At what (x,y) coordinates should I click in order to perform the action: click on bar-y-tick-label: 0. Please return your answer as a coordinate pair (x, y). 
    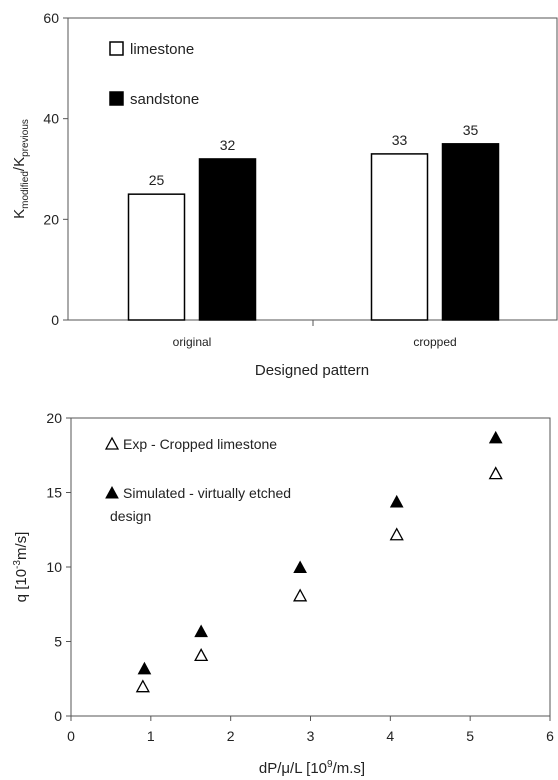
    Looking at the image, I should click on (55, 320).